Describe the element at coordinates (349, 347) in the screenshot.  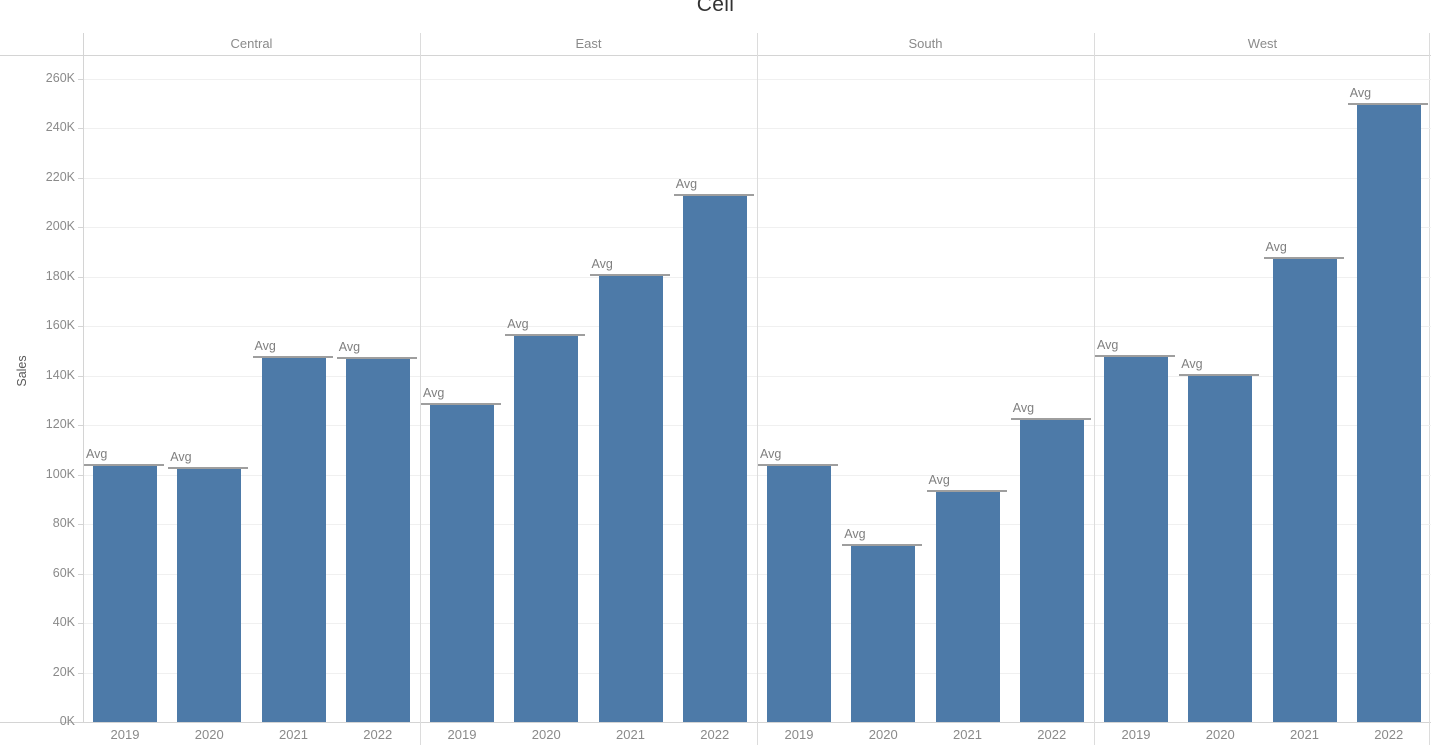
I see `avg-reference-label-central-2022: Avg` at that location.